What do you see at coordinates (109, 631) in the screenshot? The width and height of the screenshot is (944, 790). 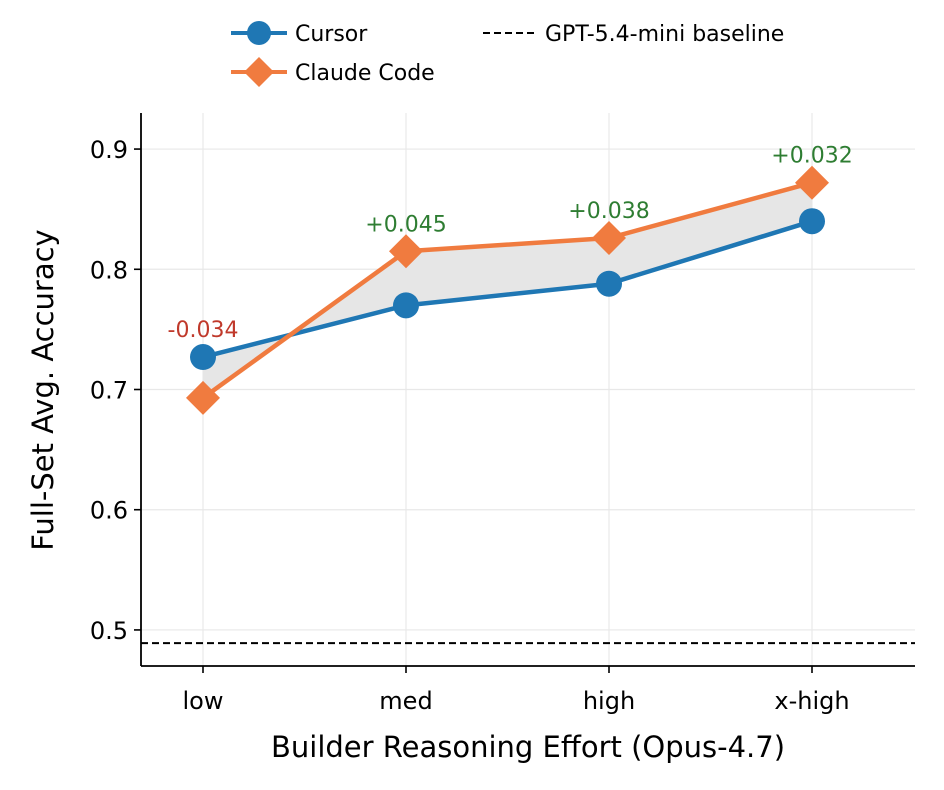 I see `y-tick-label-0.5: 0.5` at bounding box center [109, 631].